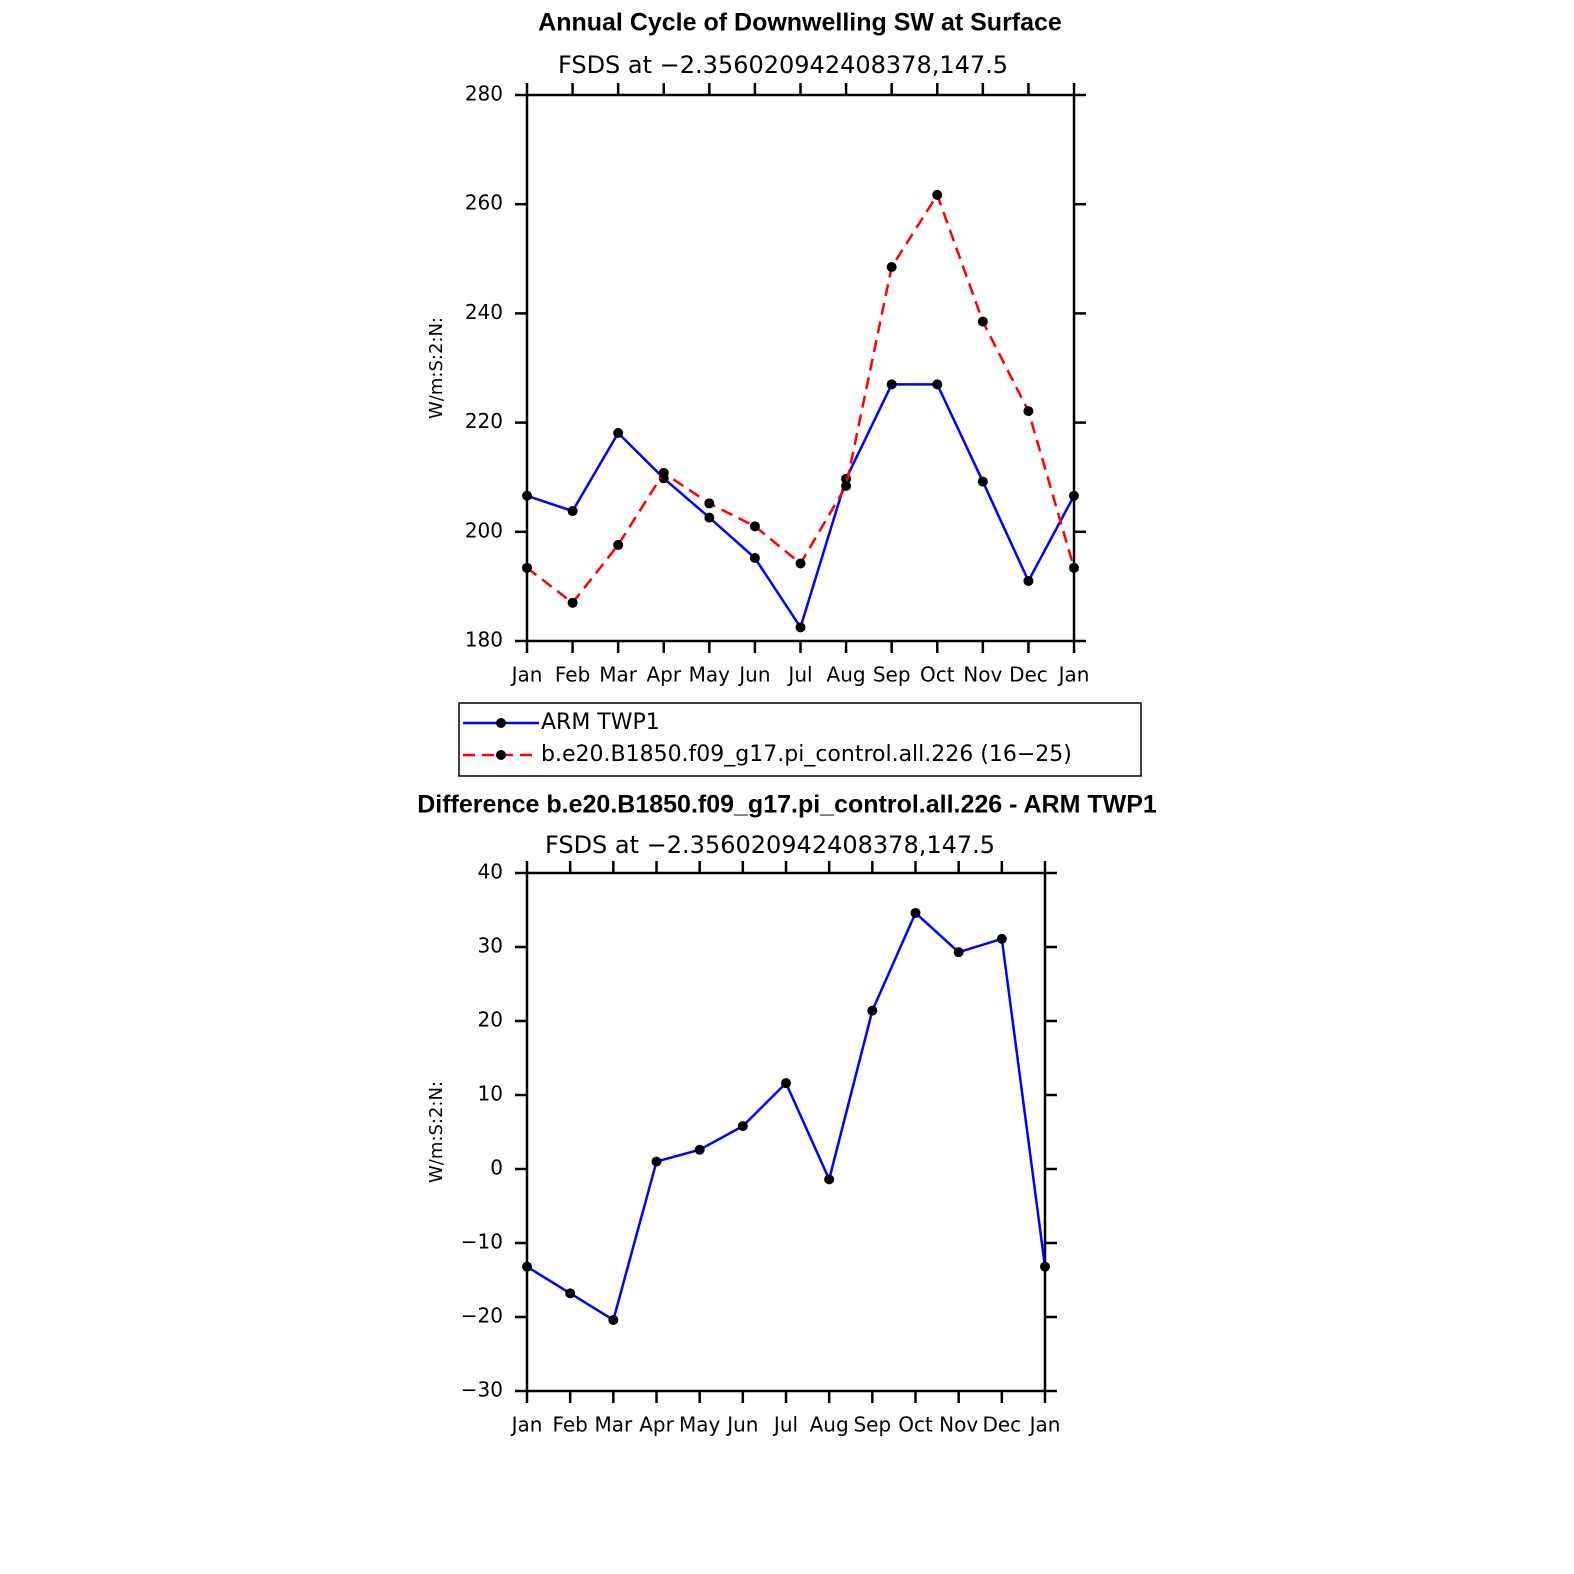 This screenshot has width=1574, height=1574. What do you see at coordinates (484, 312) in the screenshot?
I see `y-tick-label: 240` at bounding box center [484, 312].